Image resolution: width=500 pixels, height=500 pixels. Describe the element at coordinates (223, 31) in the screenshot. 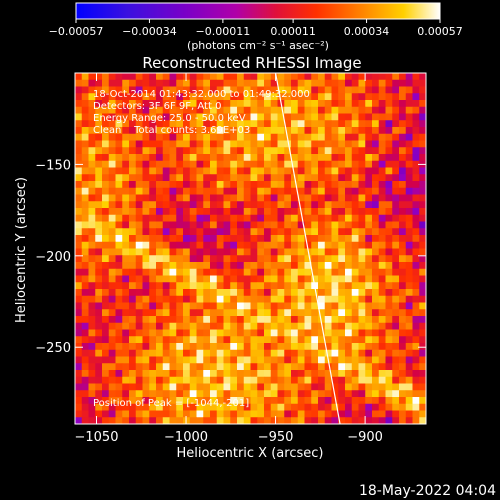

I see `colorbar-tick-label: −0.00011` at that location.